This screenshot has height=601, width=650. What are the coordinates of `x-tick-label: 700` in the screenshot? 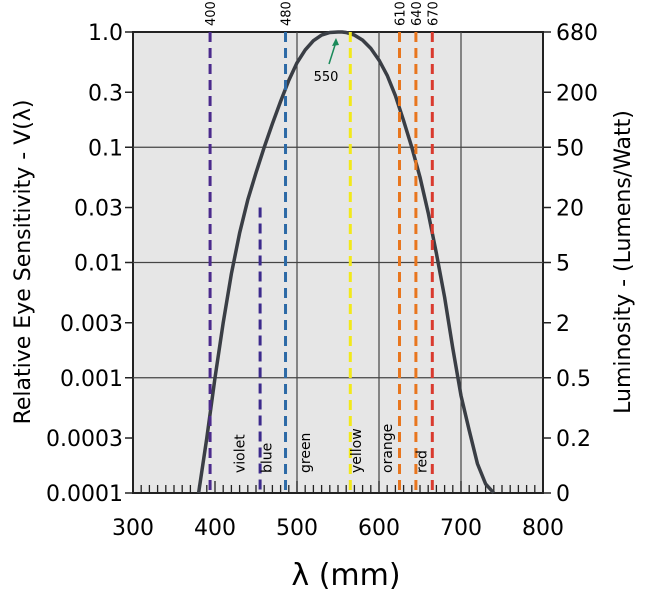 It's located at (461, 528).